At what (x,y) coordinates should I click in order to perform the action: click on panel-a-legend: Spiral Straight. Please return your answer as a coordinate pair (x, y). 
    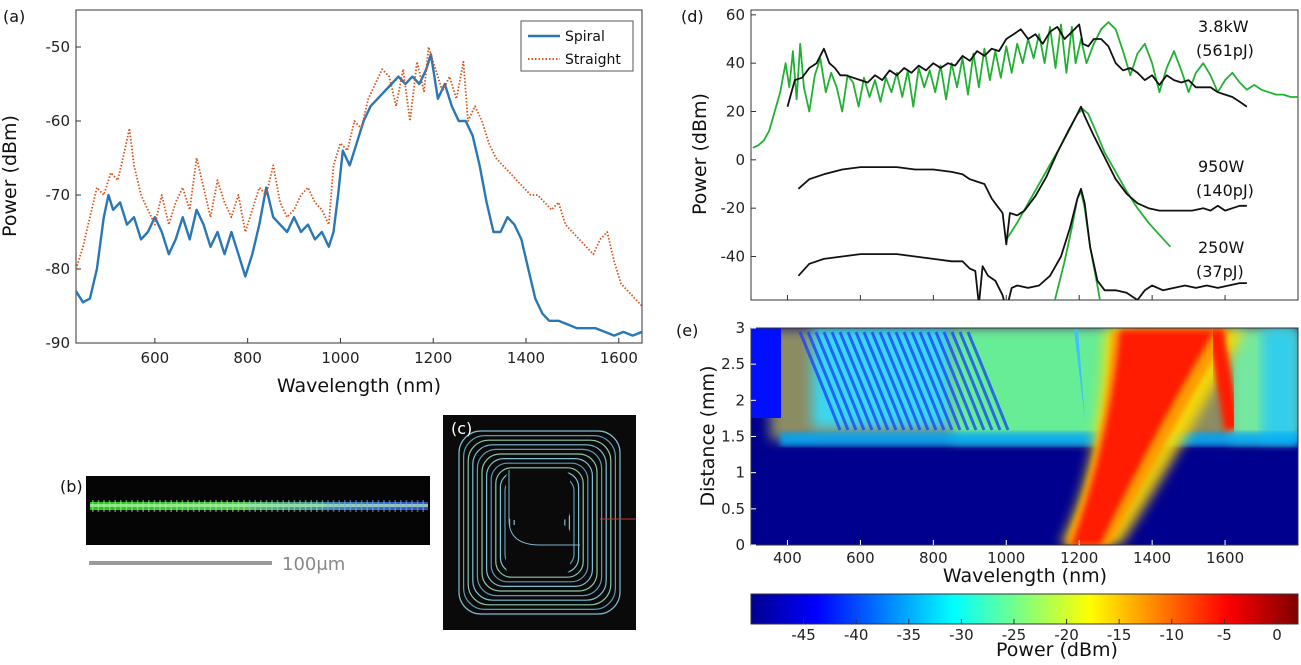
    Looking at the image, I should click on (577, 46).